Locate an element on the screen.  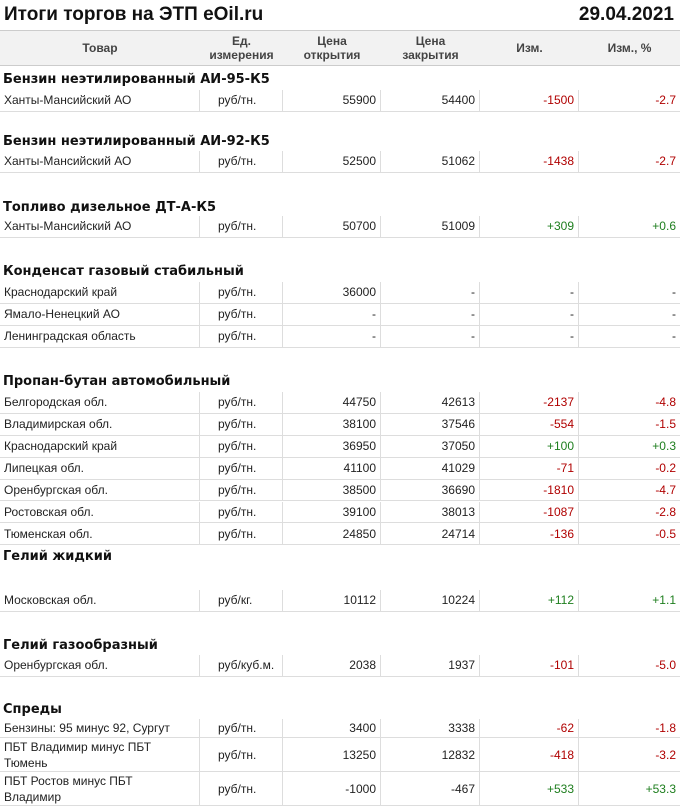
cell-text: -1.5 is located at coordinates (665, 424).